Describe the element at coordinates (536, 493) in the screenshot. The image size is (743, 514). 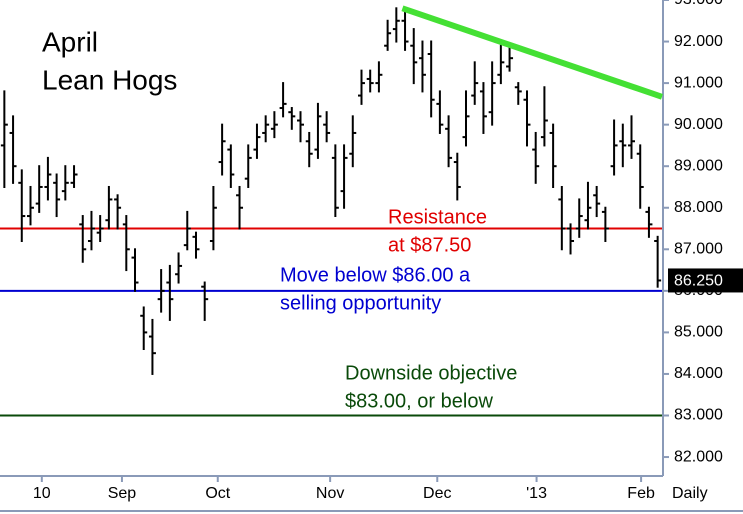
I see `x-tick-label: '13` at that location.